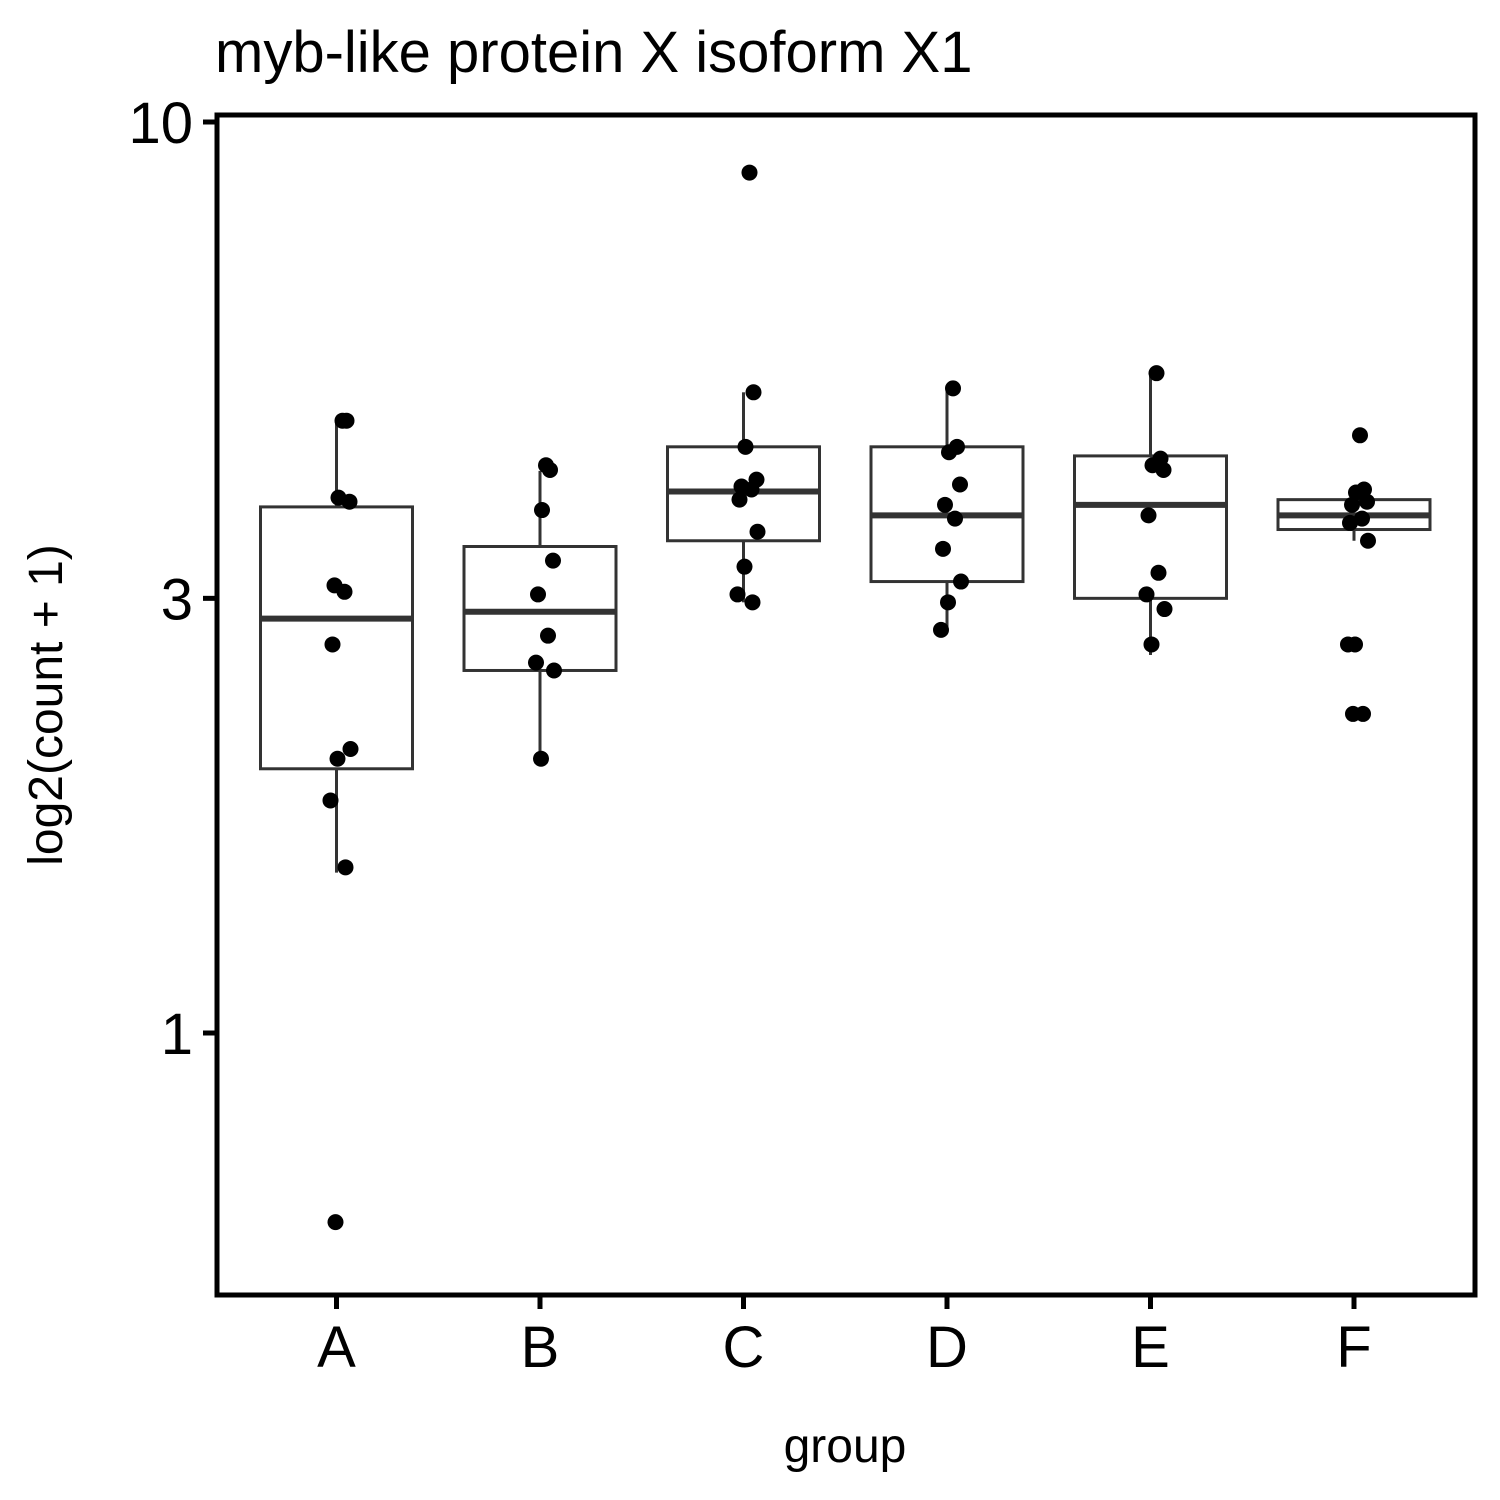 The image size is (1500, 1500). I want to click on box-group-B, so click(540, 617).